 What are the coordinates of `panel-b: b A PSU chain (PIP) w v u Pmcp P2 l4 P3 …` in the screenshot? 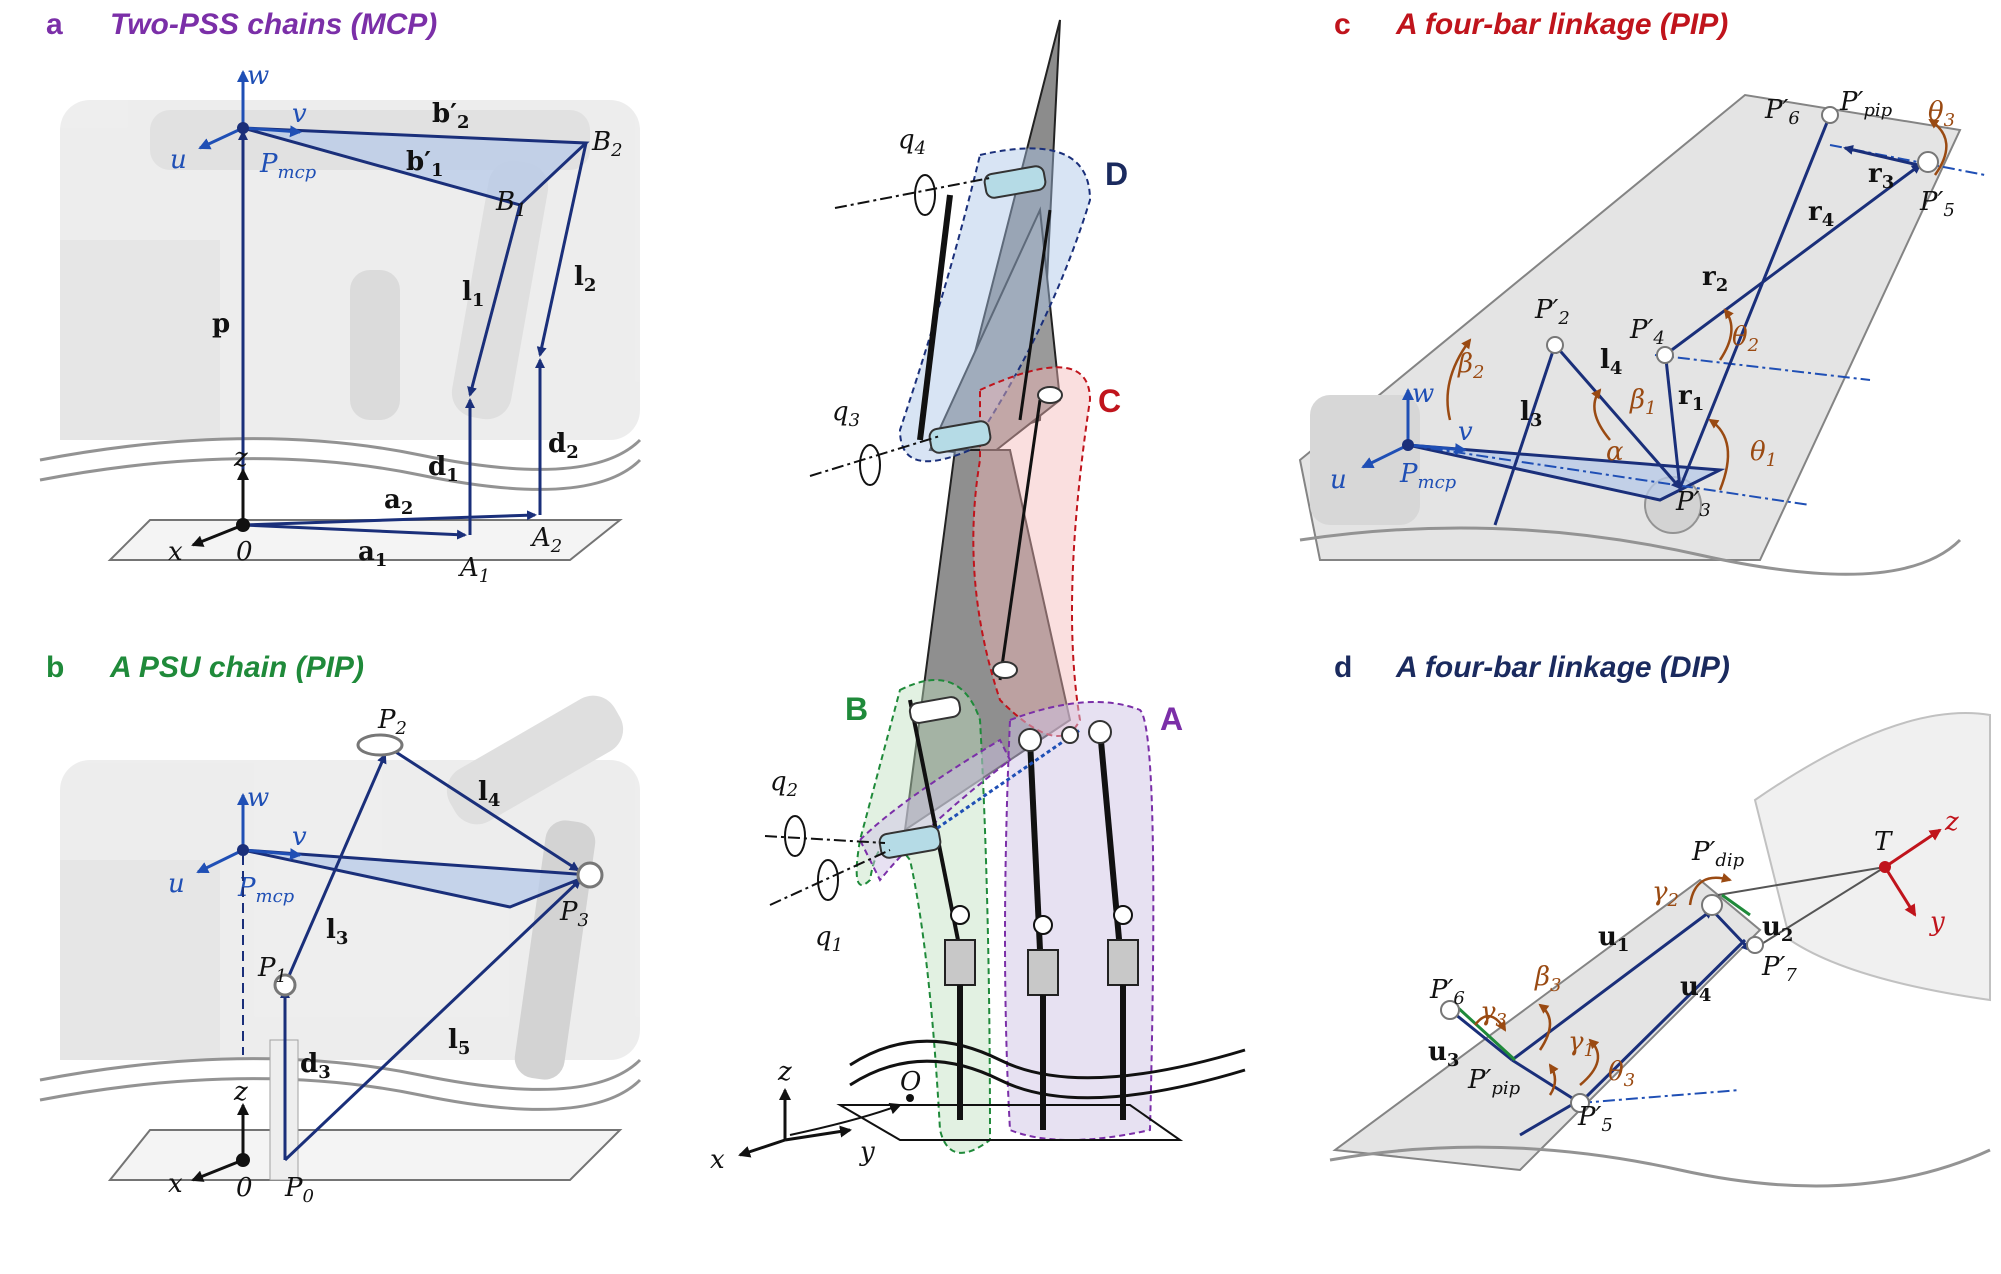 It's located at (340, 929).